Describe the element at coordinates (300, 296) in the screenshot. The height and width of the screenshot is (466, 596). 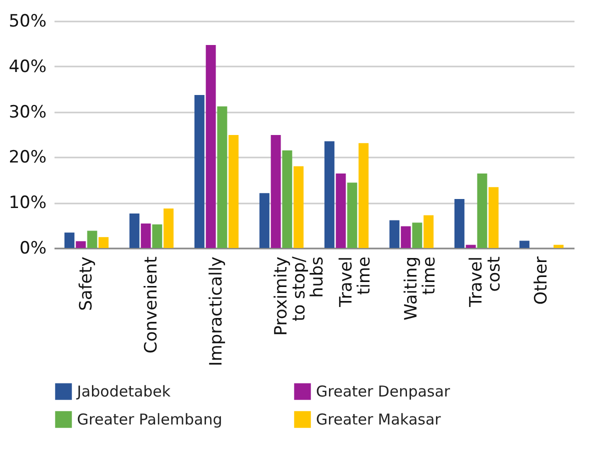
I see `x-tick-label: Proximity to stop/ hubs` at that location.